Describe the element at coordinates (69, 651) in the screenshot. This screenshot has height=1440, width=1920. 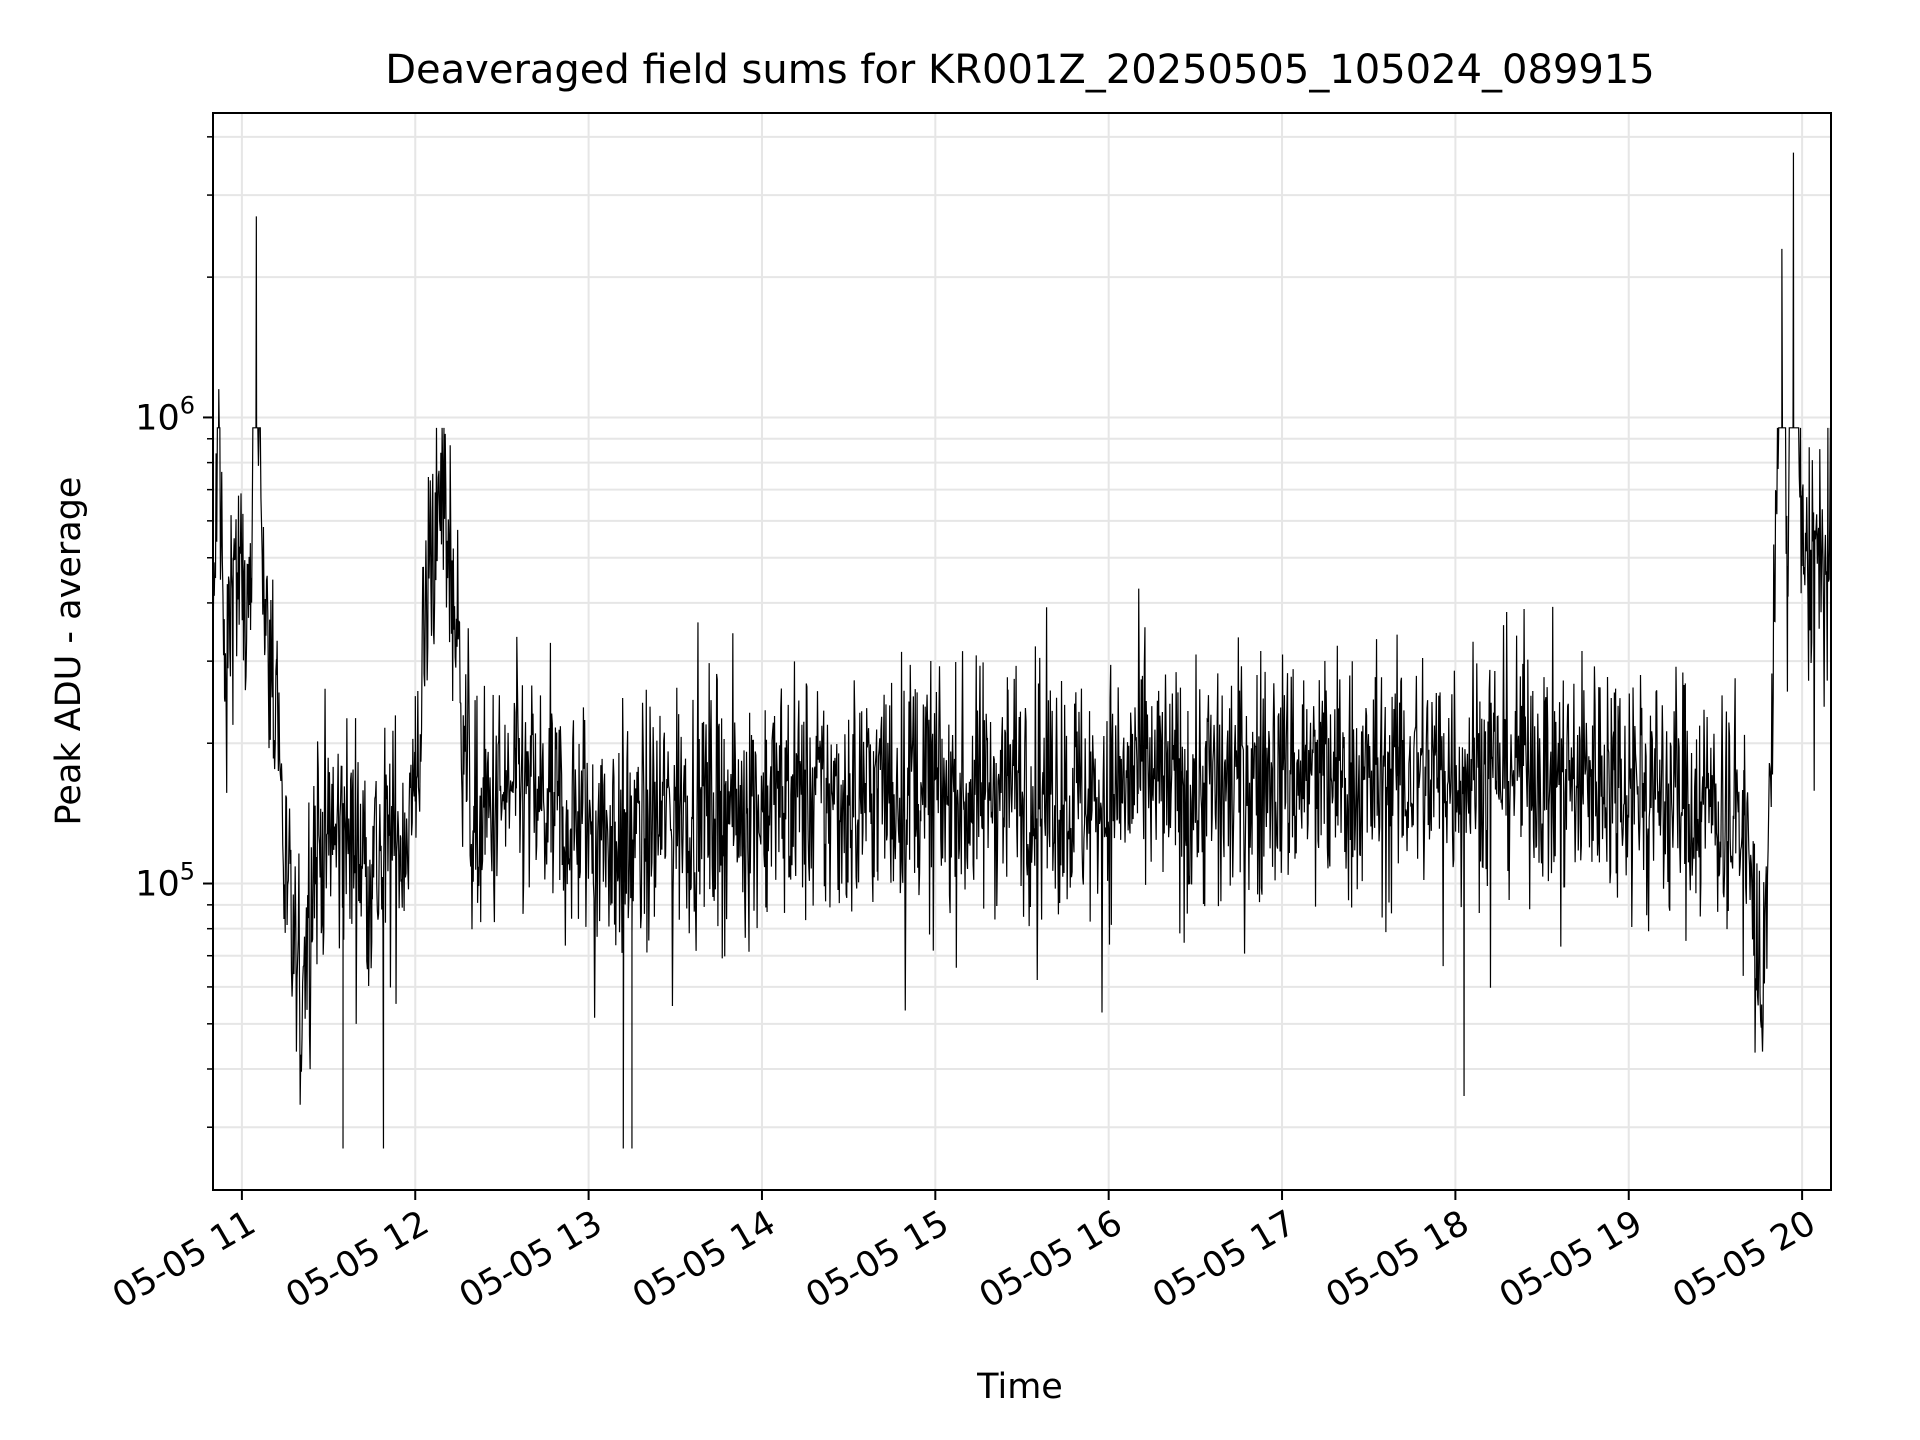
I see `y-axis-label: Peak ADU - average` at that location.